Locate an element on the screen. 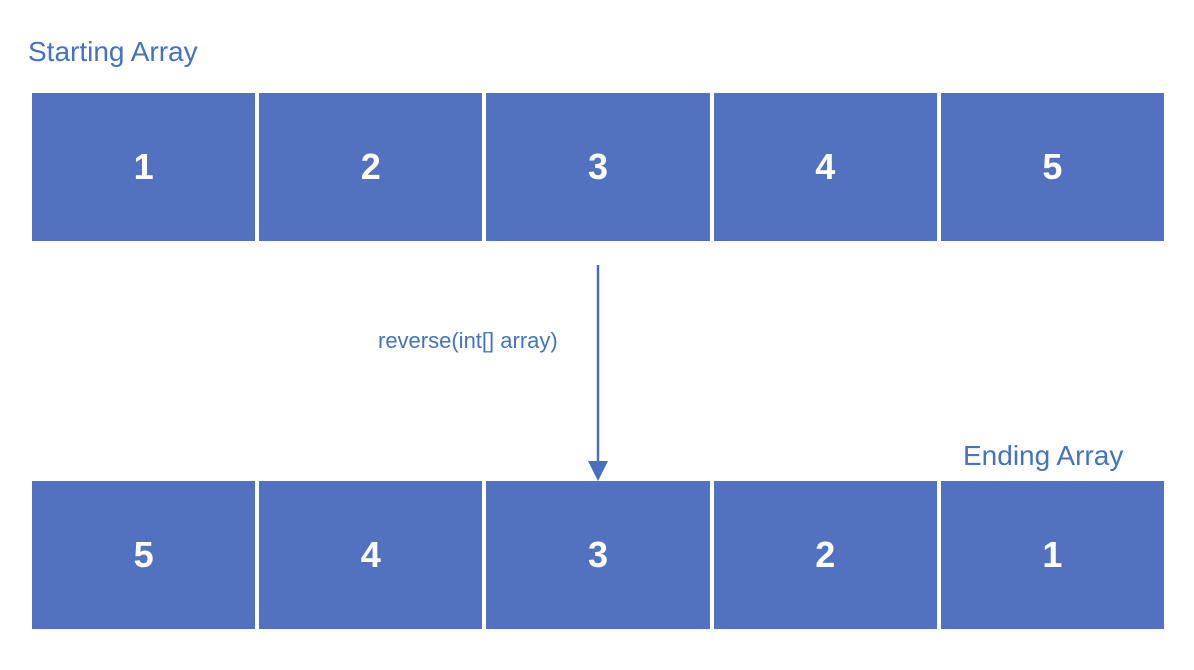  ending-array-cell: 3 is located at coordinates (598, 555).